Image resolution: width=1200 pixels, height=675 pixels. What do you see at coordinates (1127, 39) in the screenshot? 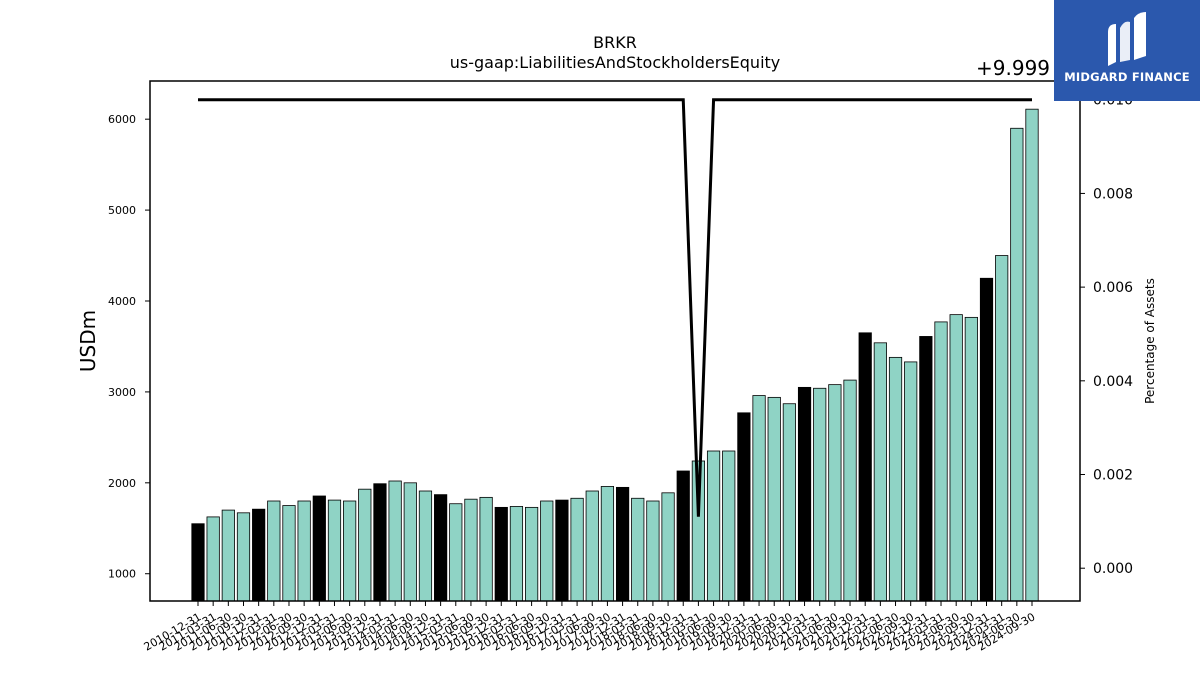
I see `midgard-logo-icon` at bounding box center [1127, 39].